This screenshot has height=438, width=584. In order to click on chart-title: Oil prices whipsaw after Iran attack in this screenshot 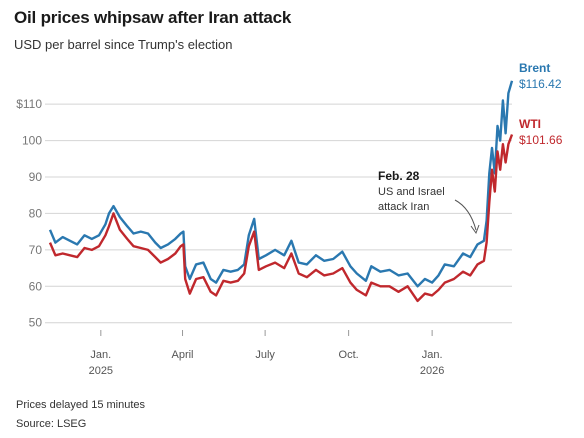, I will do `click(153, 17)`.